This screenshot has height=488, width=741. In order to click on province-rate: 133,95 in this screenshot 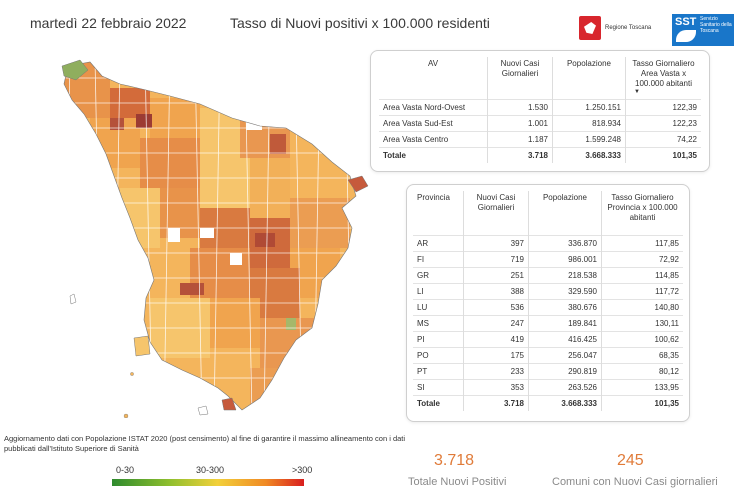, I will do `click(642, 387)`.